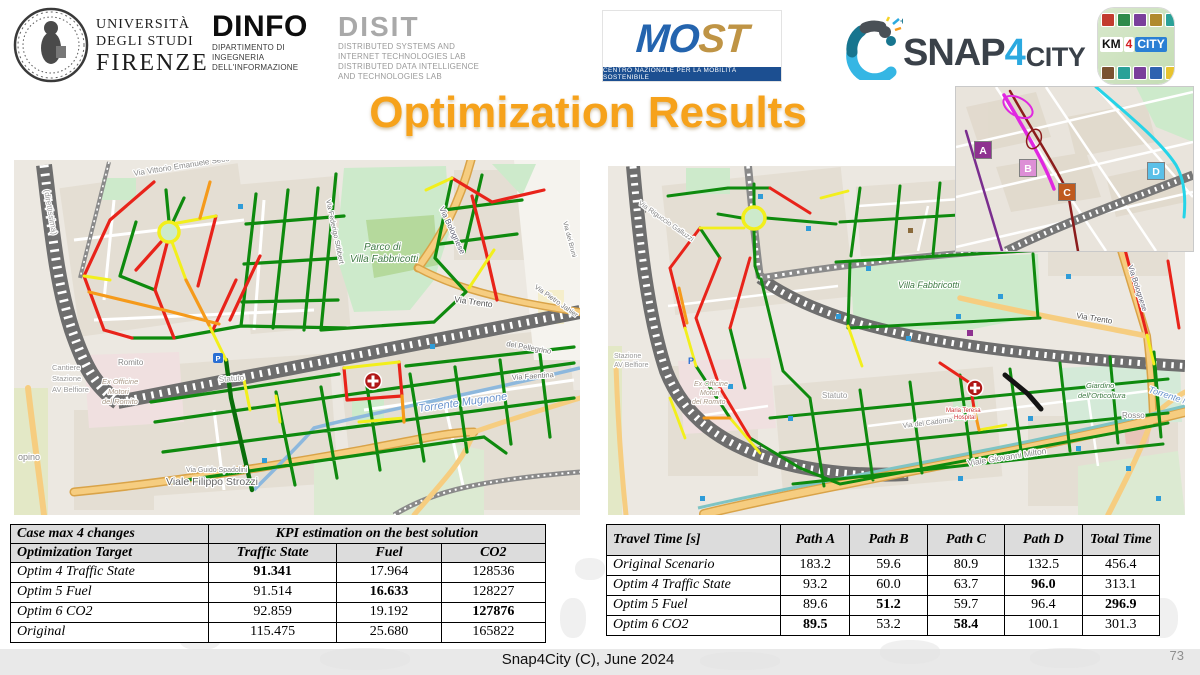 This screenshot has height=675, width=1200. What do you see at coordinates (1043, 625) in the screenshot?
I see `table-cell: 100.1` at bounding box center [1043, 625].